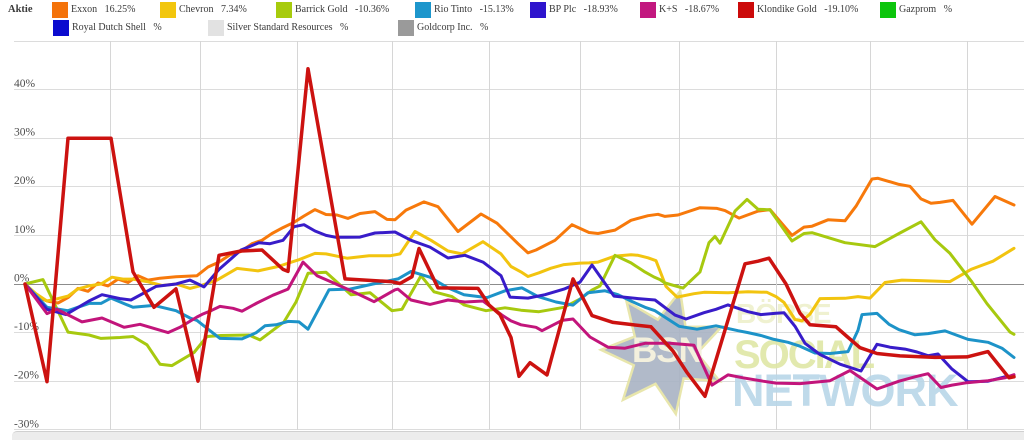 The image size is (1024, 440). What do you see at coordinates (25, 84) in the screenshot?
I see `svg-text: 40%` at bounding box center [25, 84].